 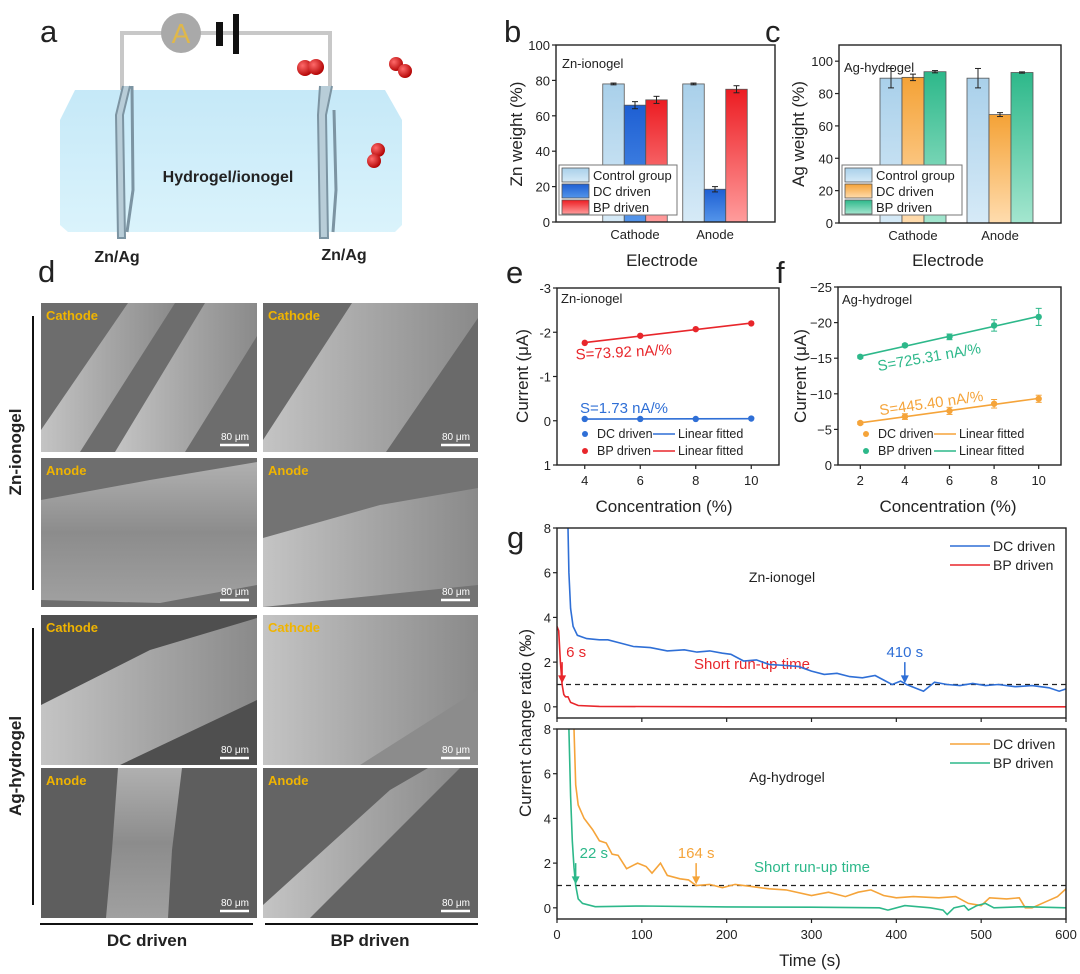 What do you see at coordinates (877, 299) in the screenshot?
I see `chart-f-title: Ag-hydrogel` at bounding box center [877, 299].